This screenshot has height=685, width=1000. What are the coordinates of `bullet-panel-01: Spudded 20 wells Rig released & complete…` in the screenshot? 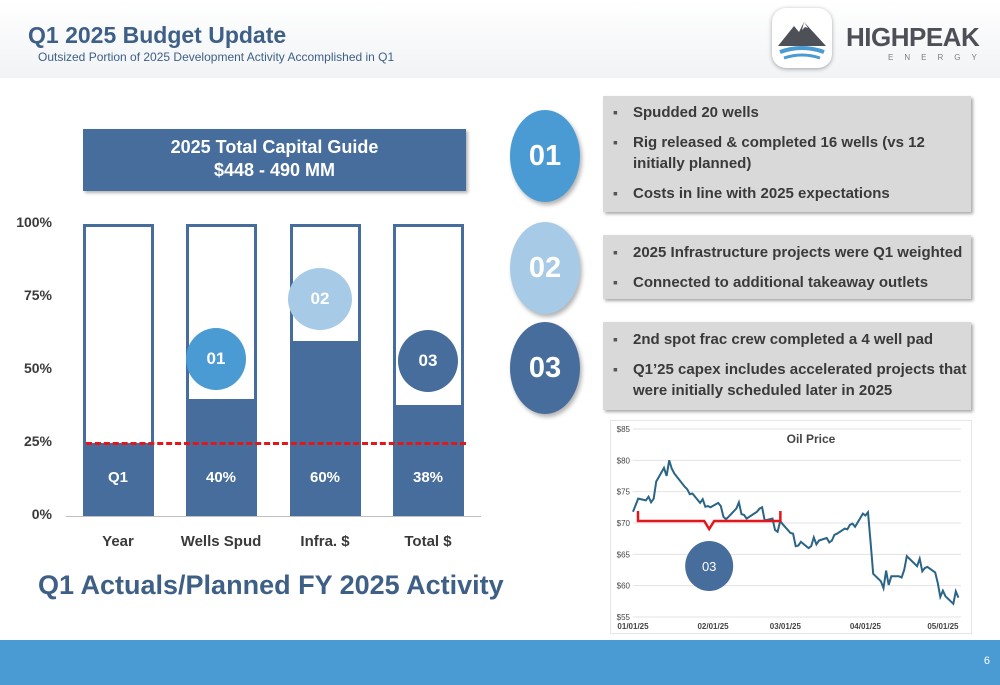 It's located at (787, 154).